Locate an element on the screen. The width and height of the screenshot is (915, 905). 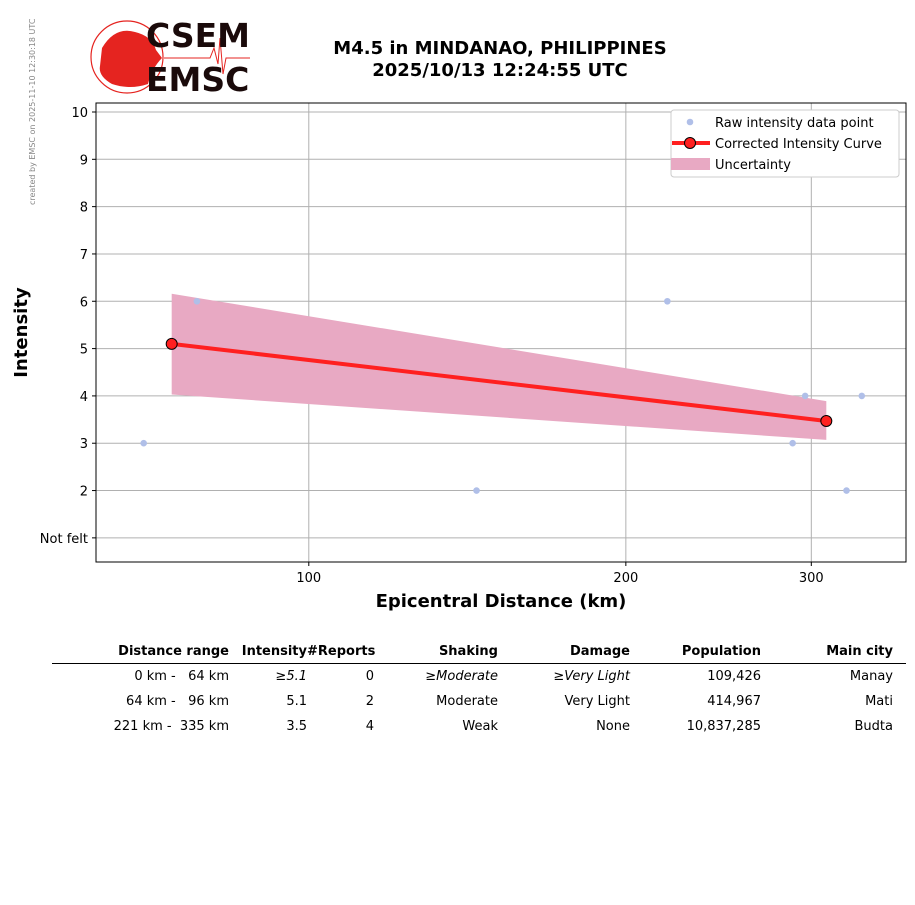
table-cell: 109,426 is located at coordinates (734, 676).